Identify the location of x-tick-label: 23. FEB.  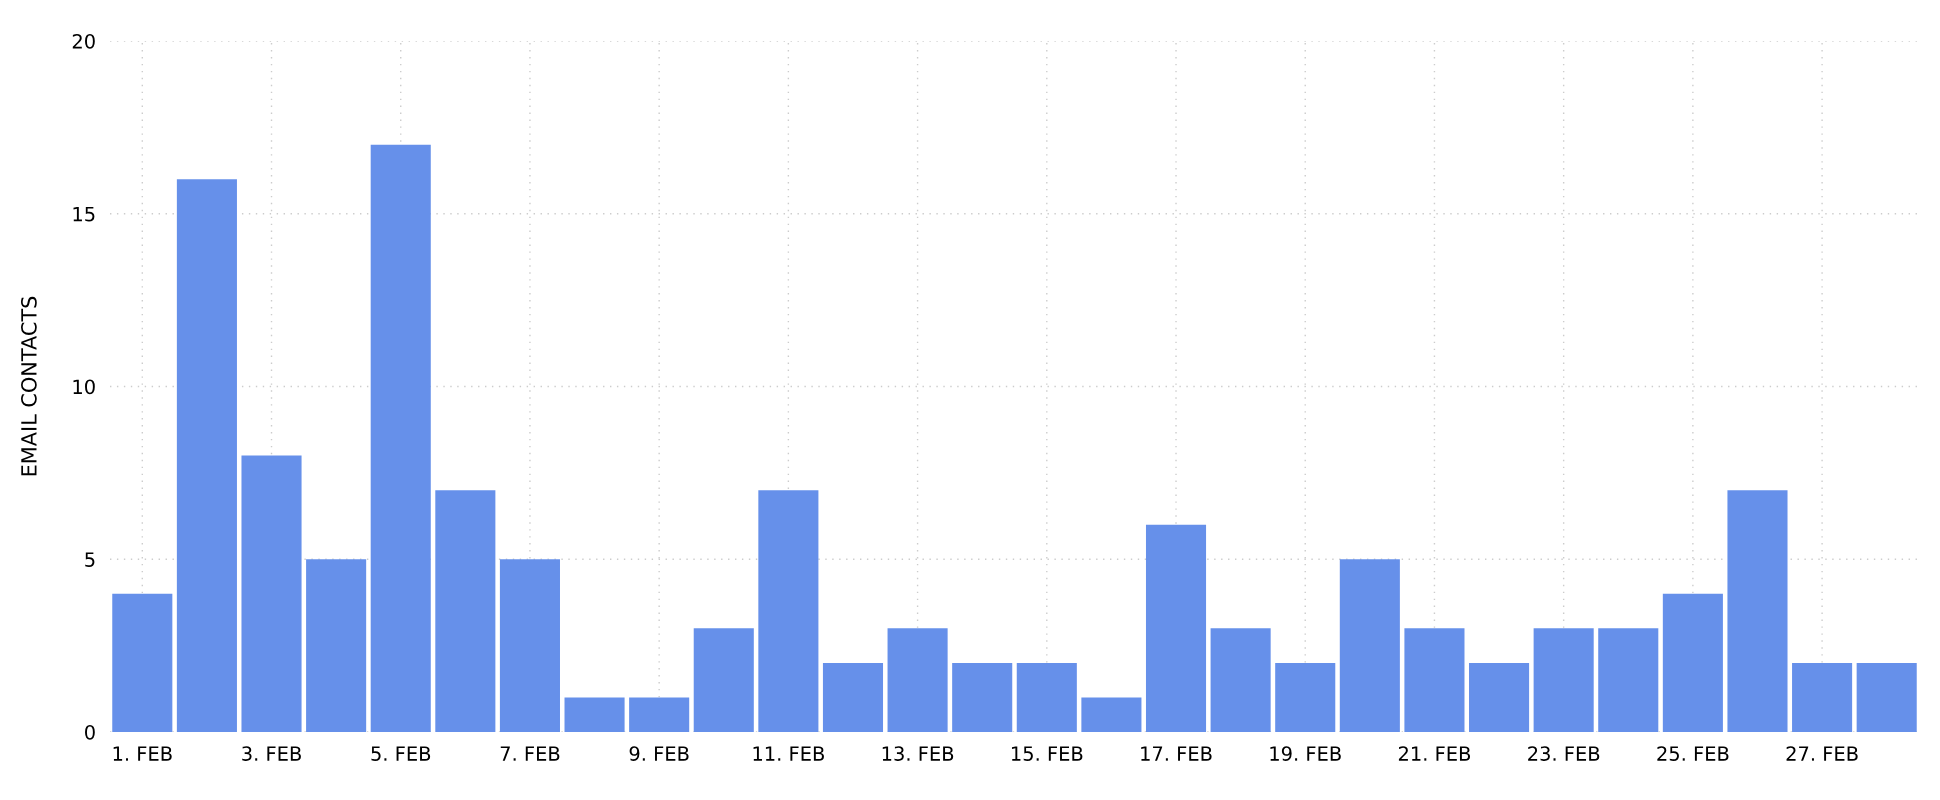
(1564, 753).